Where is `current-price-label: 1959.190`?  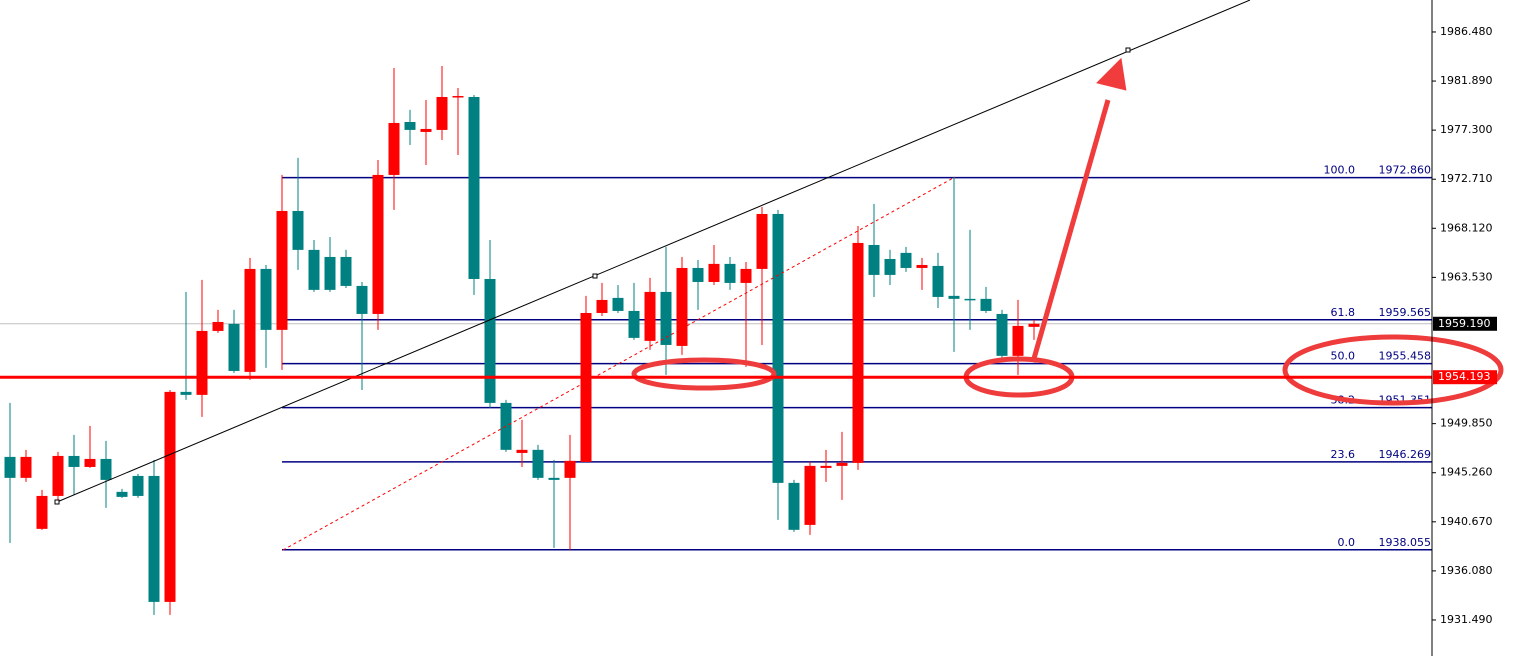 current-price-label: 1959.190 is located at coordinates (1464, 323).